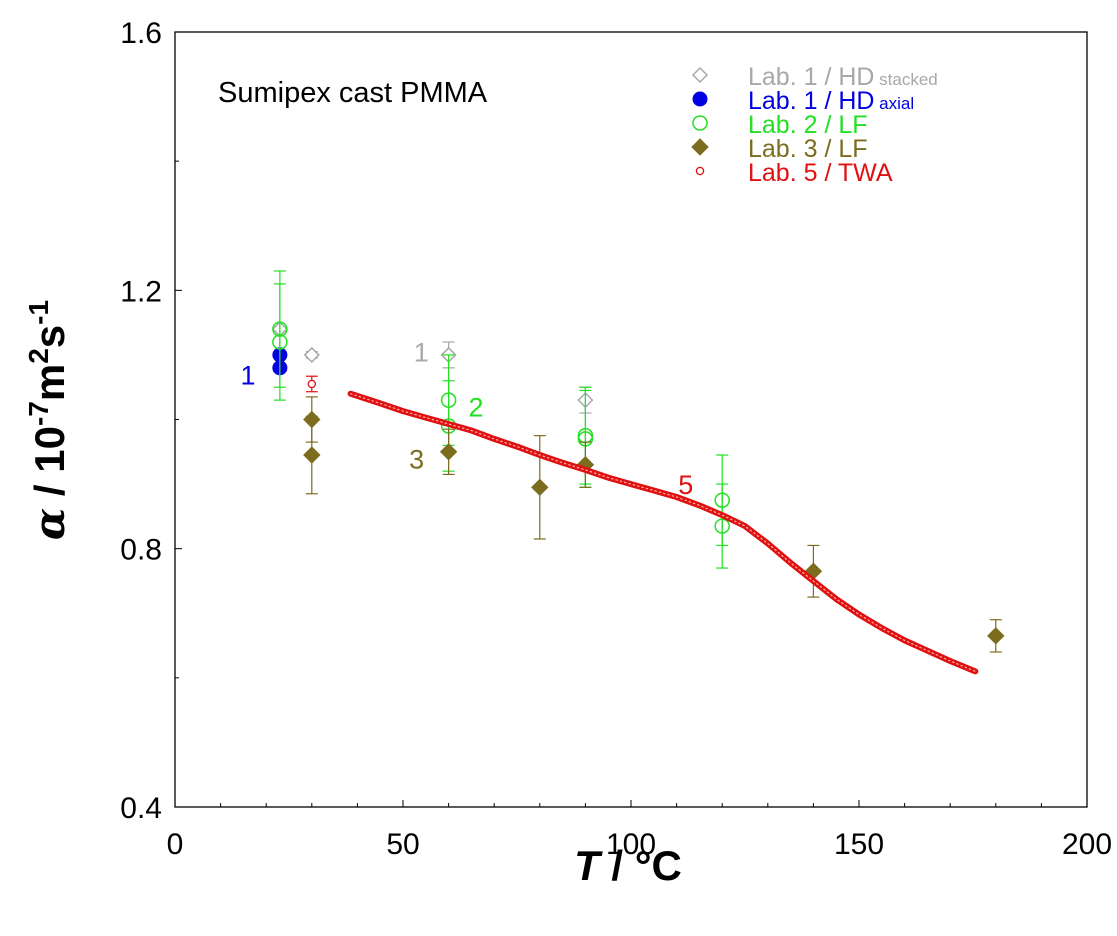  I want to click on legend-label: Lab. 3 / LF, so click(808, 149).